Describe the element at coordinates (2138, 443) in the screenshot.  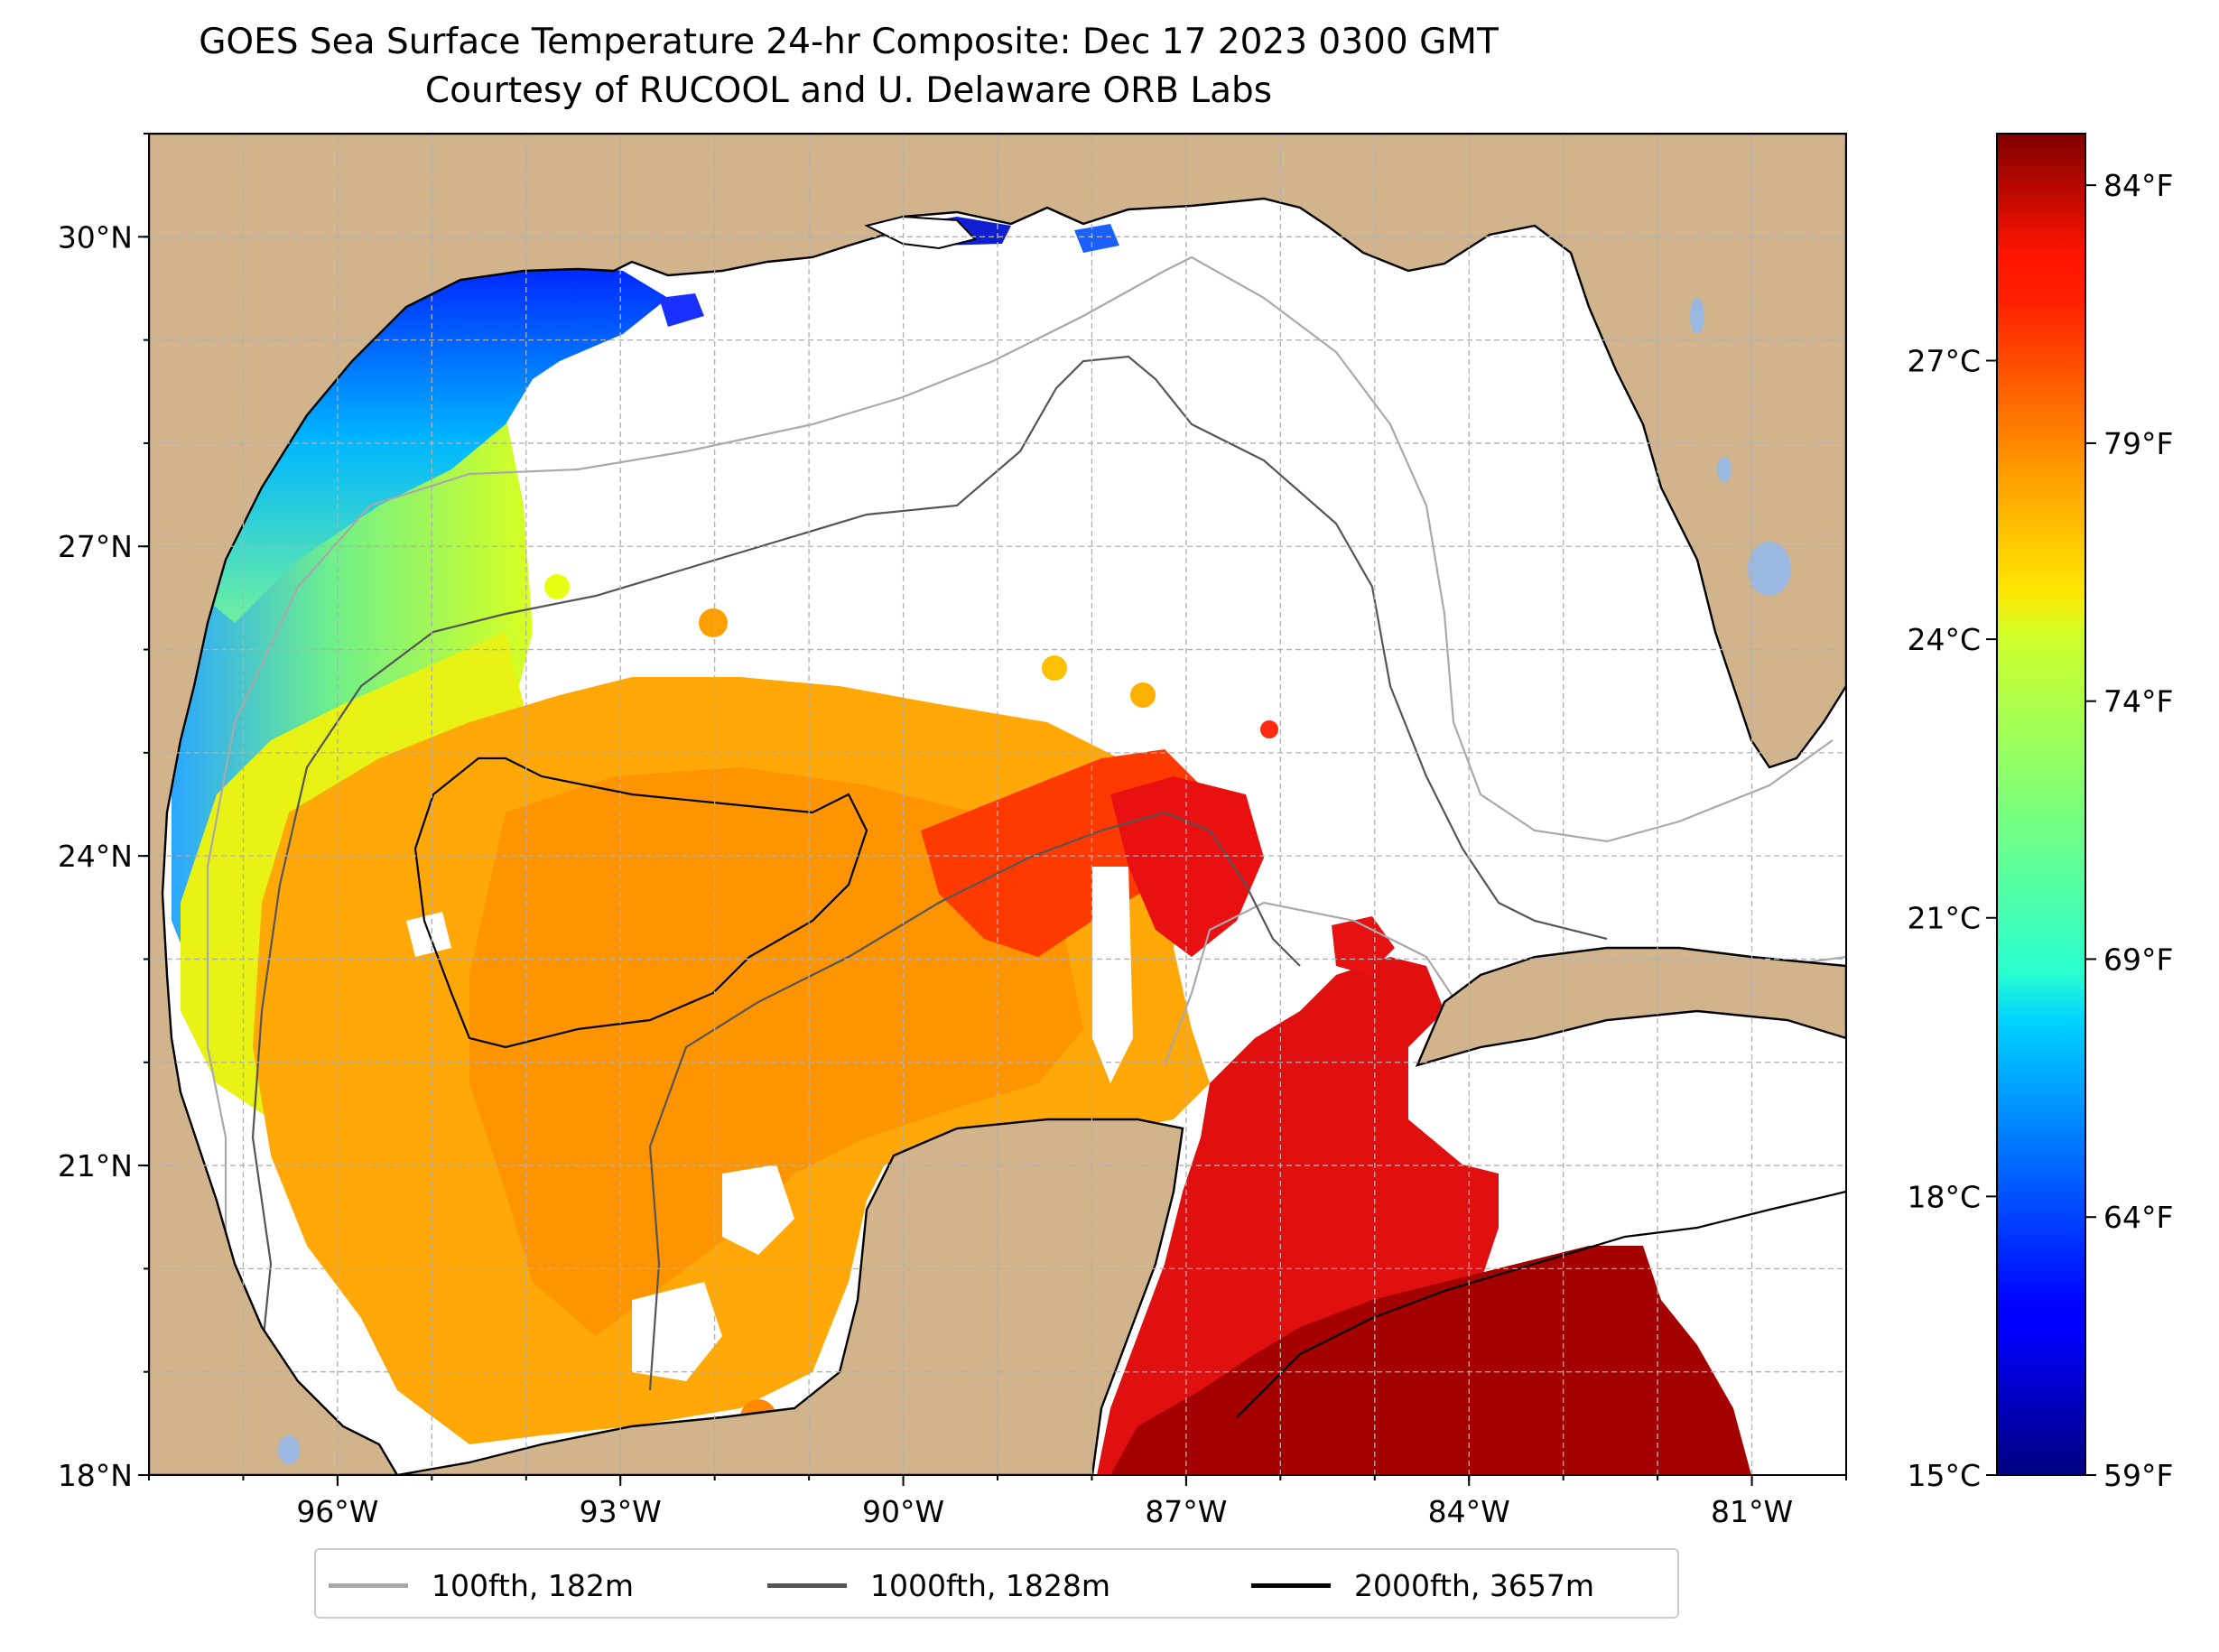
I see `colorbar-fahrenheit-label: 79°F` at that location.